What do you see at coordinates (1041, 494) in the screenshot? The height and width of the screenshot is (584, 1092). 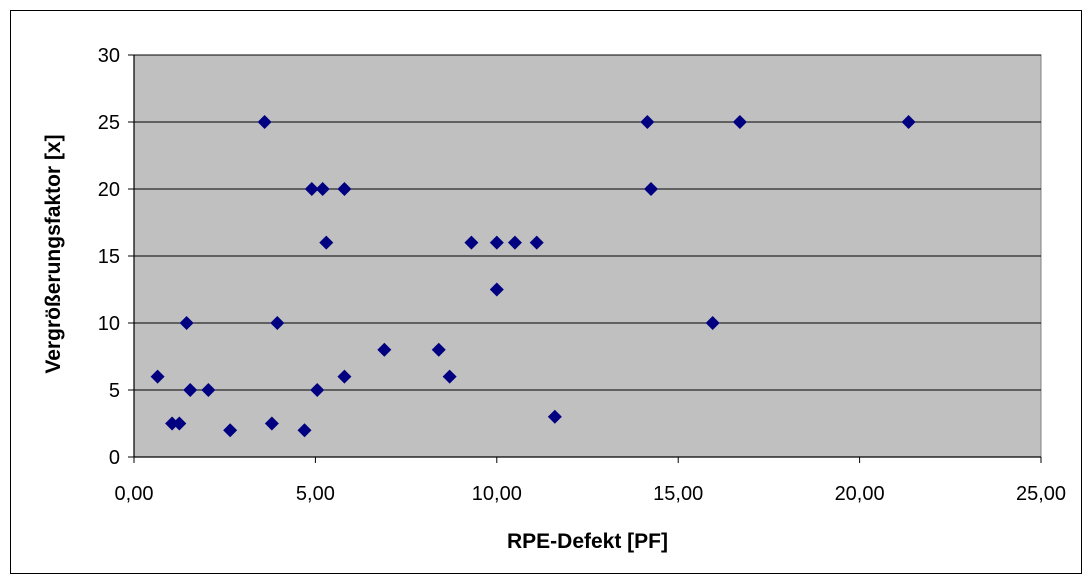 I see `x-tick-label: 25,00` at bounding box center [1041, 494].